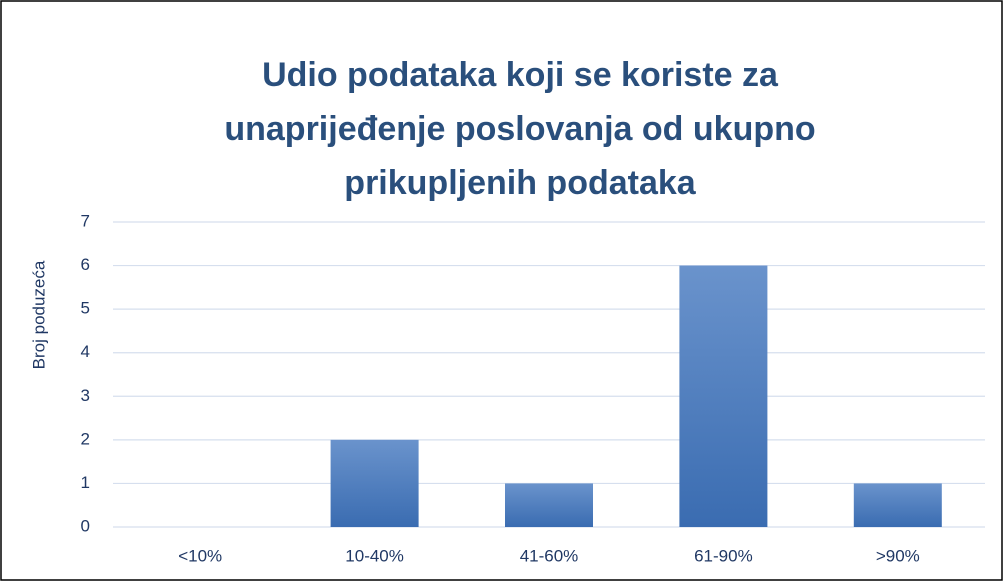  I want to click on y-tick-label: 7, so click(85, 220).